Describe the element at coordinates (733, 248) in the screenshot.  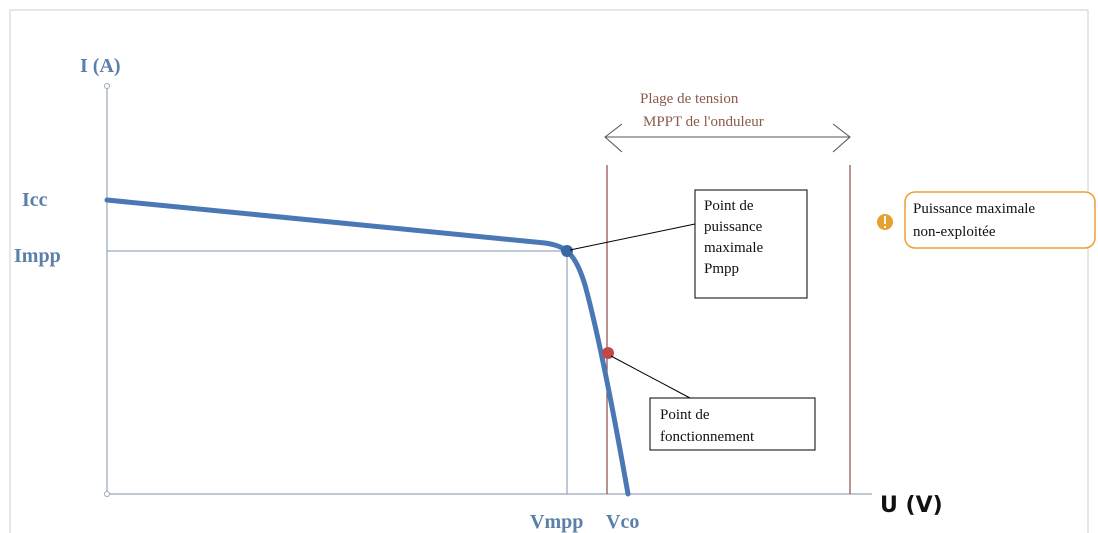
I see `callout-text: maximale` at that location.